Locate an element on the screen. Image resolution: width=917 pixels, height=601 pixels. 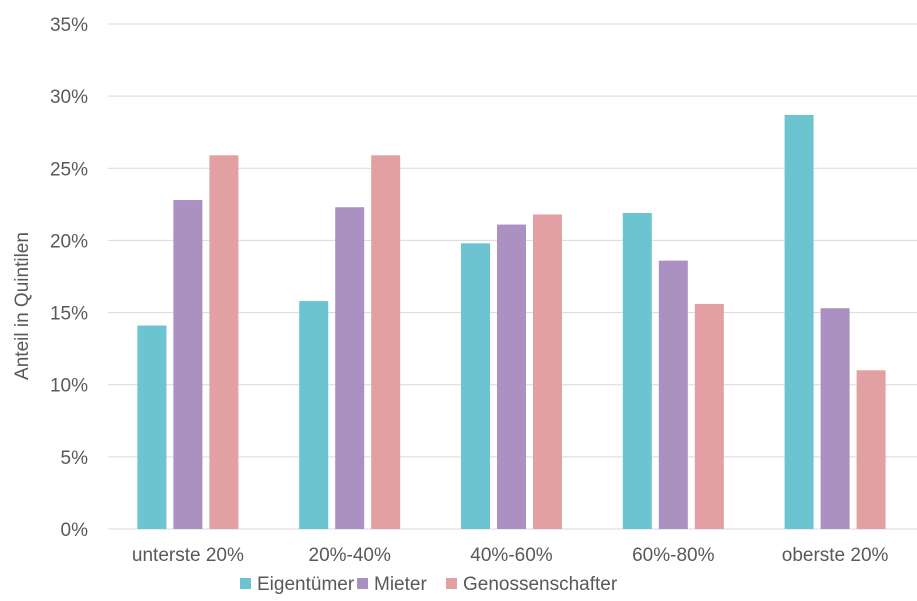
y-tick-label: 35% is located at coordinates (69, 25).